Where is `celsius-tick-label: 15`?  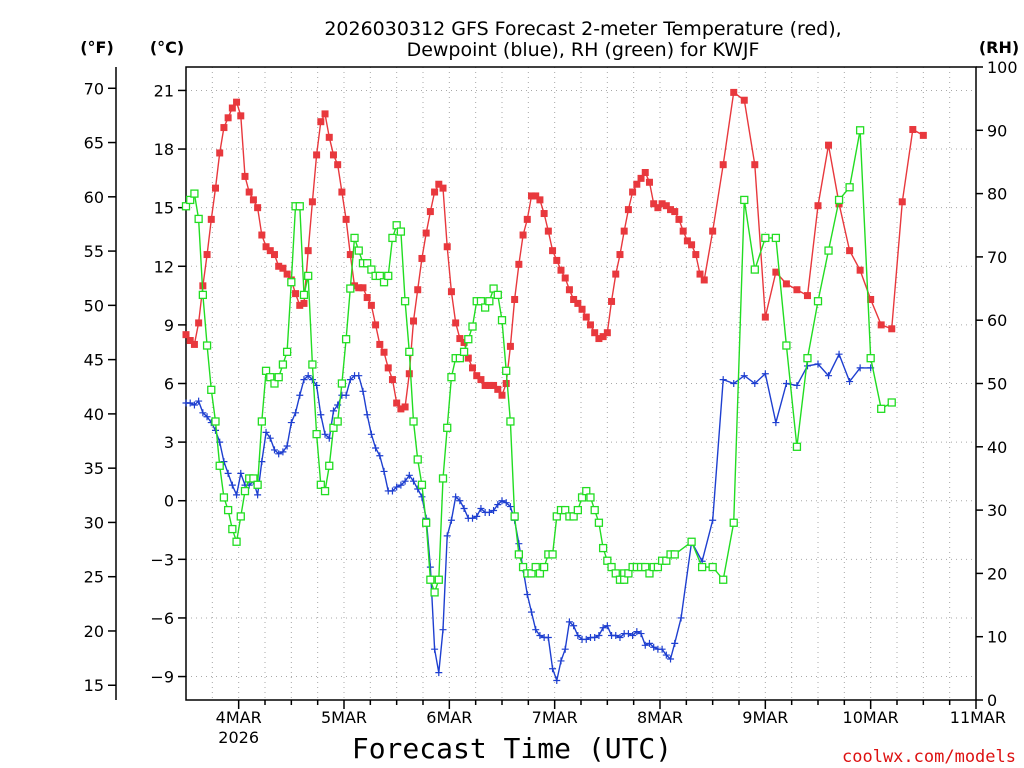
celsius-tick-label: 15 is located at coordinates (164, 208).